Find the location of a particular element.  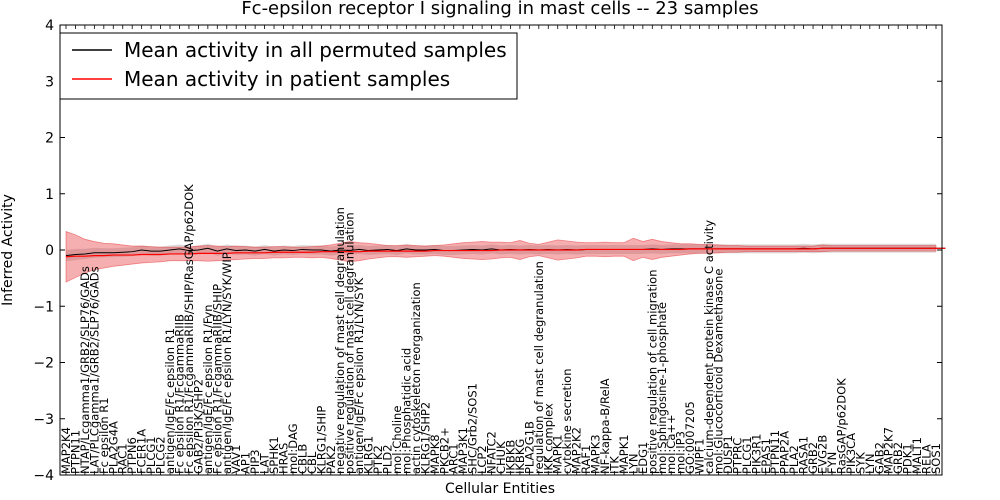

x-tick-label: PIP3 is located at coordinates (255, 461).